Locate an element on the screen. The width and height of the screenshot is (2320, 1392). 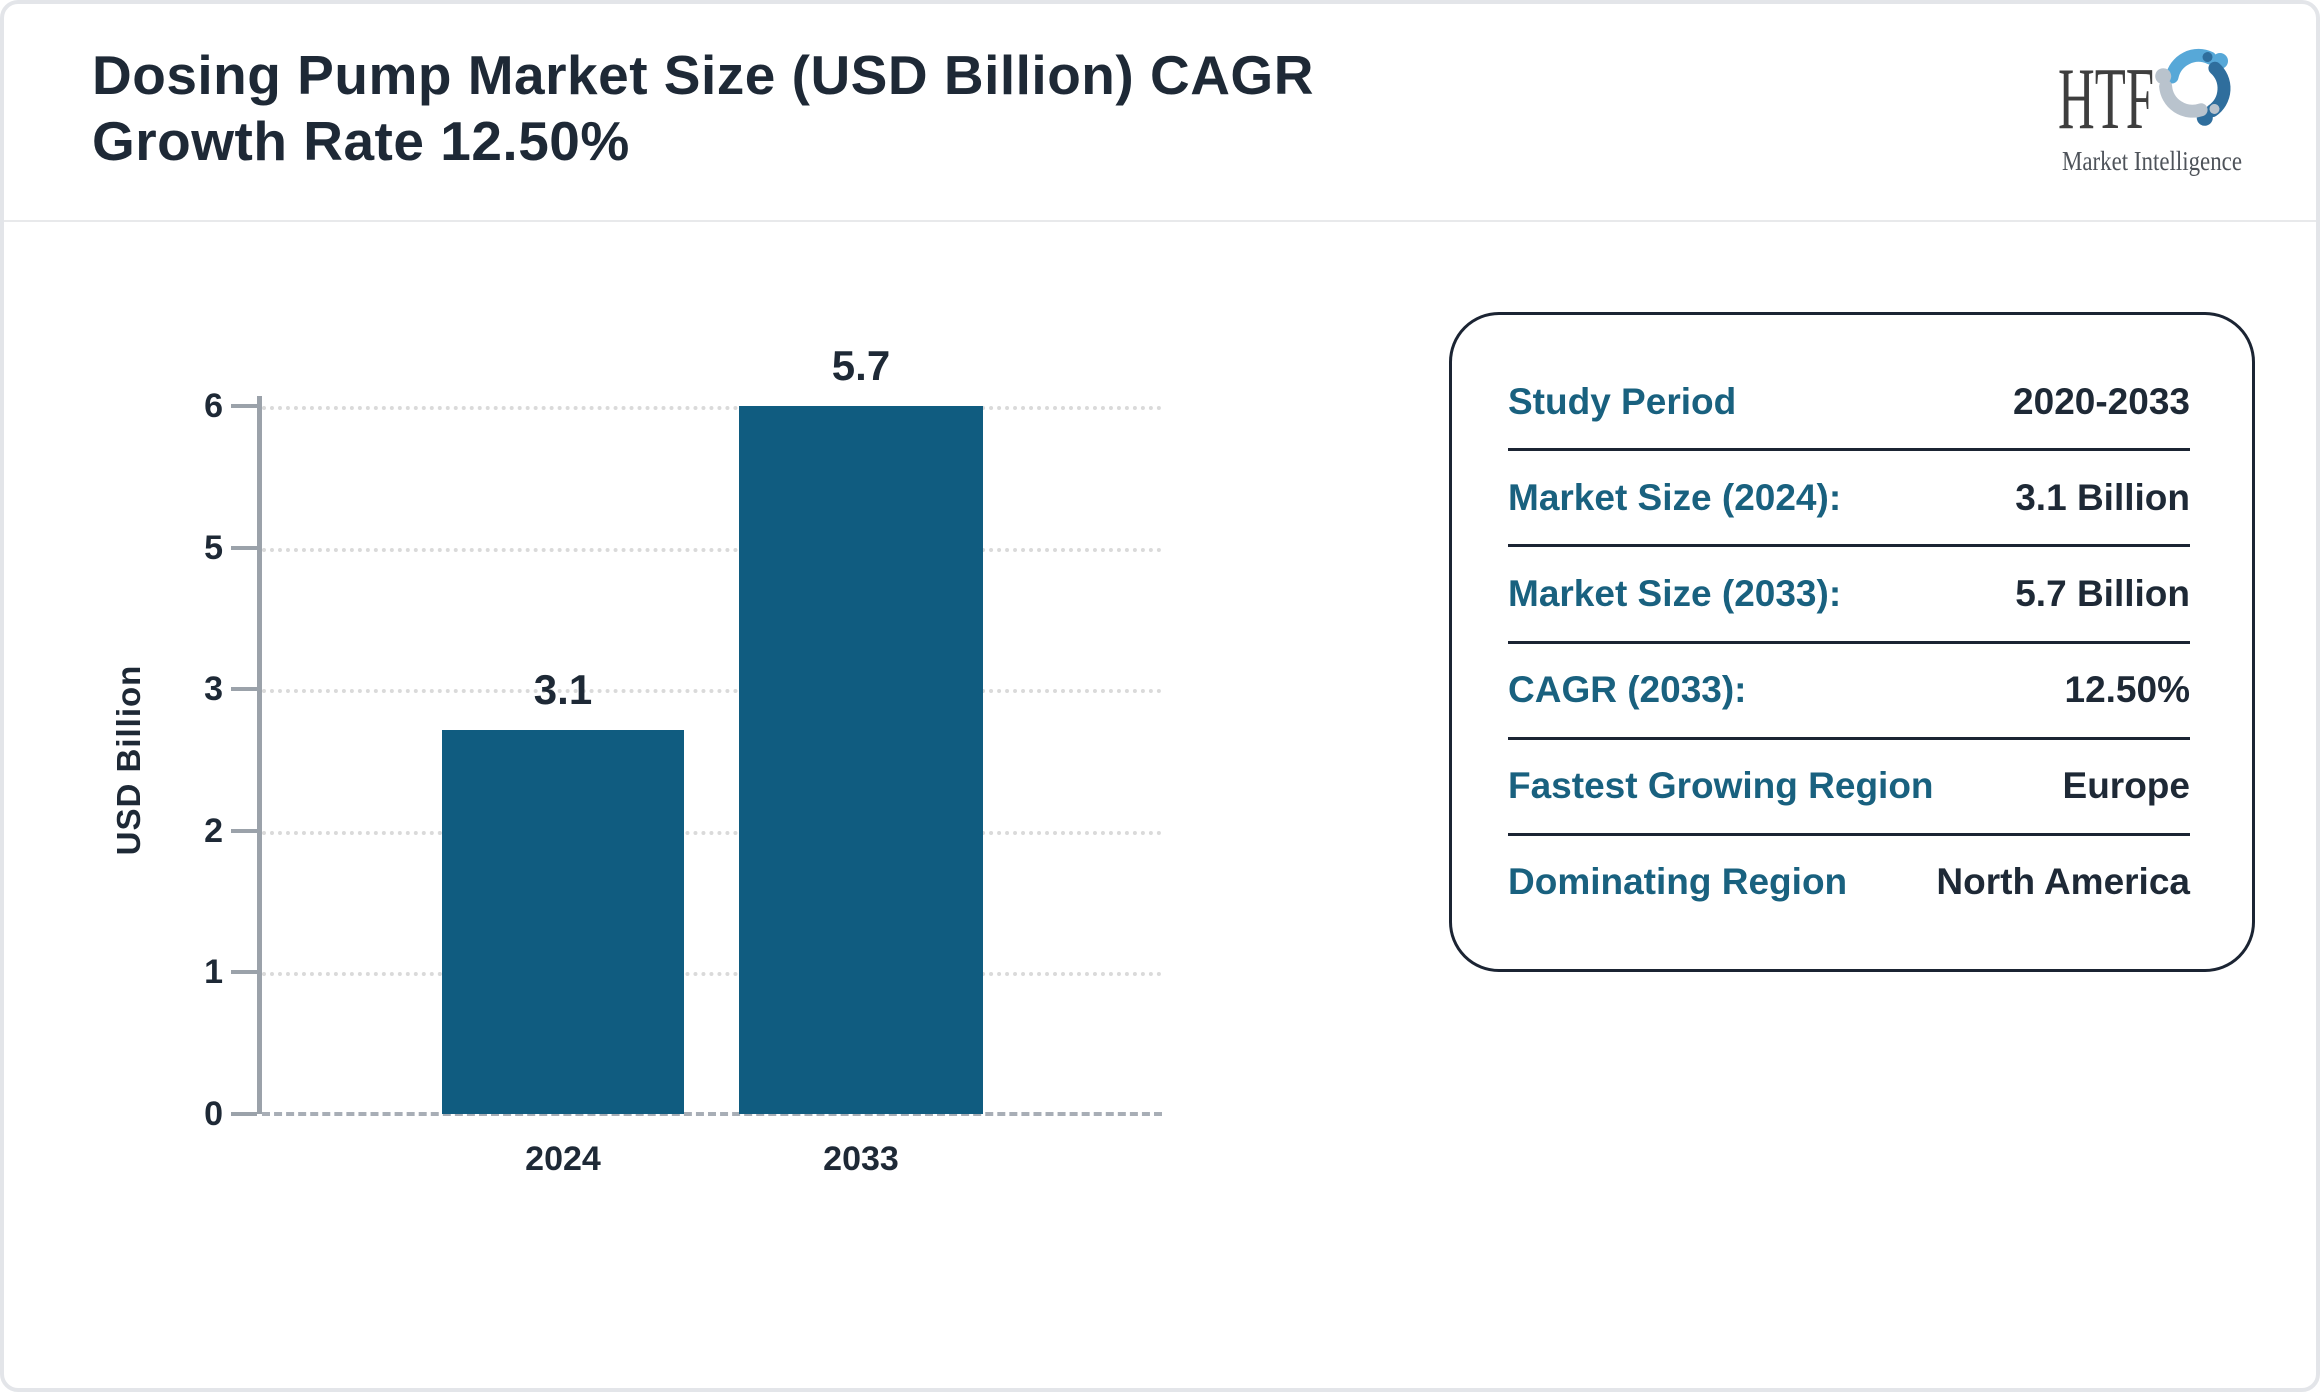
bar-2024: 3.1 is located at coordinates (563, 890).